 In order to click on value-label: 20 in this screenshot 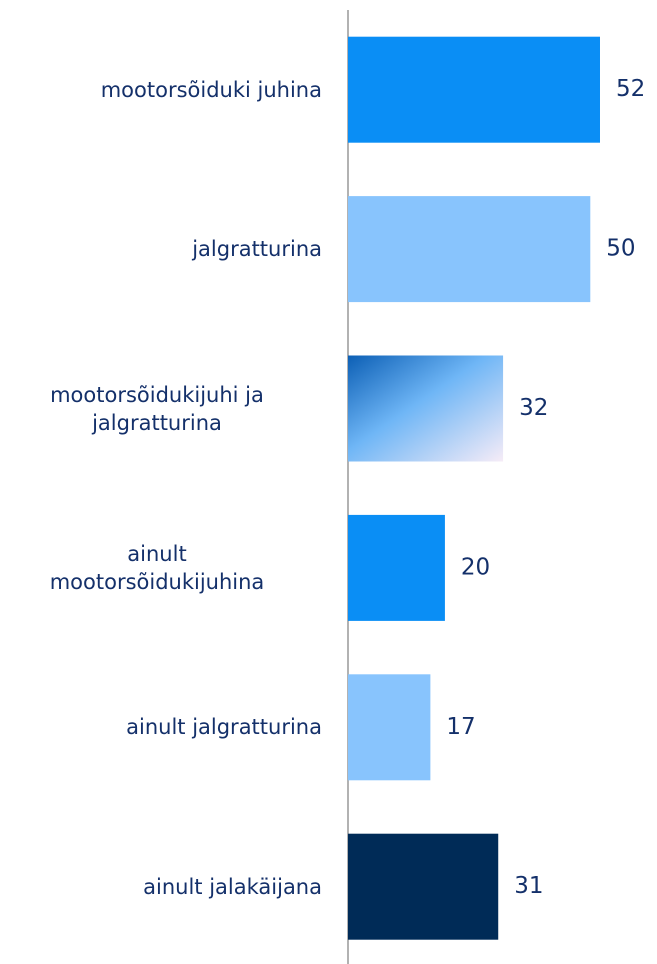, I will do `click(475, 567)`.